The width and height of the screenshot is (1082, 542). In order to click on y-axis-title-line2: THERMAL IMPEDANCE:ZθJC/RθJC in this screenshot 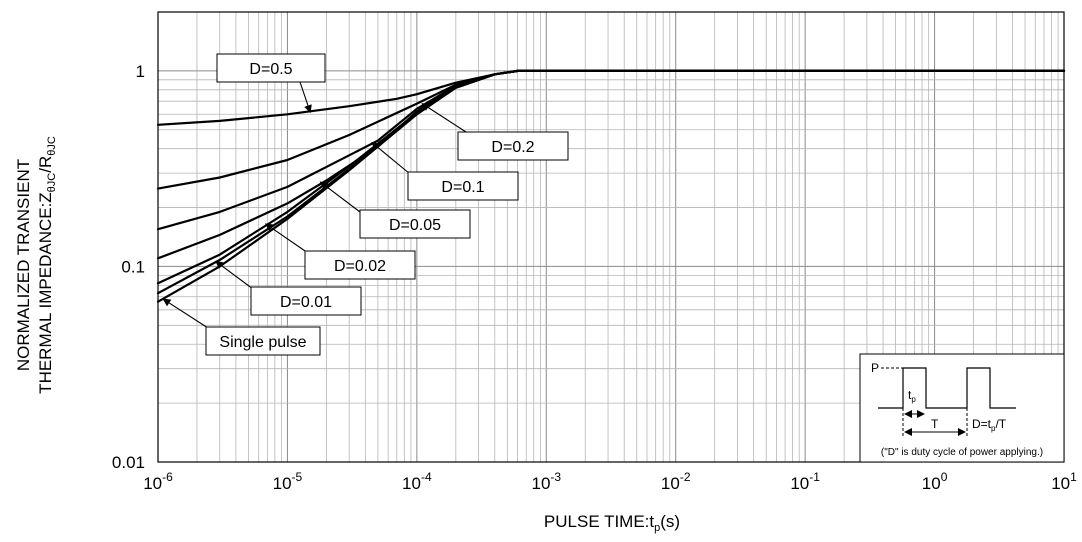, I will do `click(47, 265)`.